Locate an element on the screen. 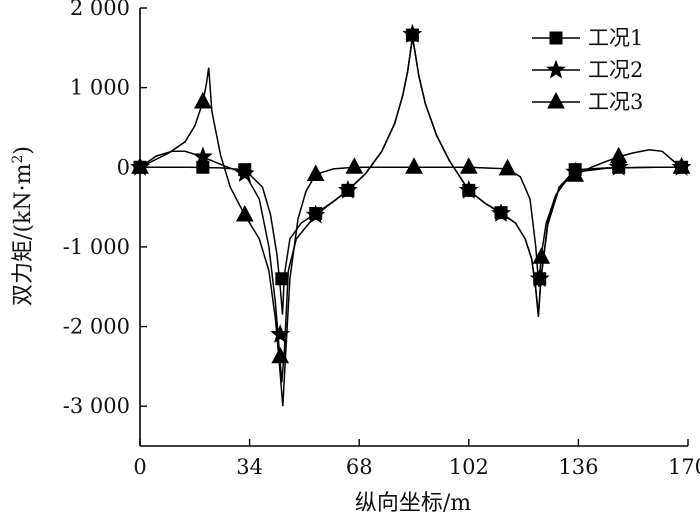  y-axis-title-close: ) is located at coordinates (23, 150).